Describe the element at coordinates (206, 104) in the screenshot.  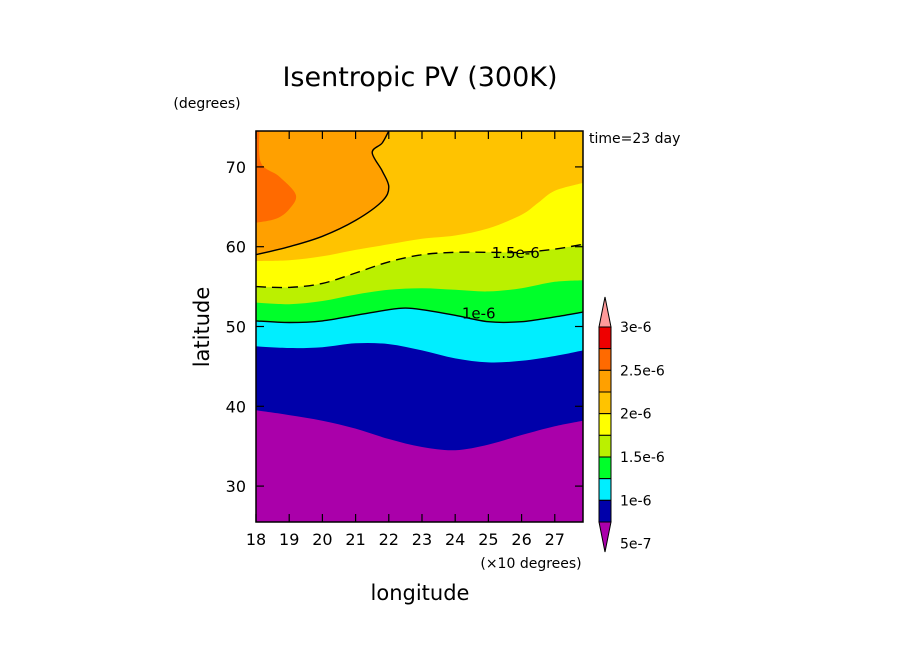
I see `y-axis-units: (degrees)` at that location.